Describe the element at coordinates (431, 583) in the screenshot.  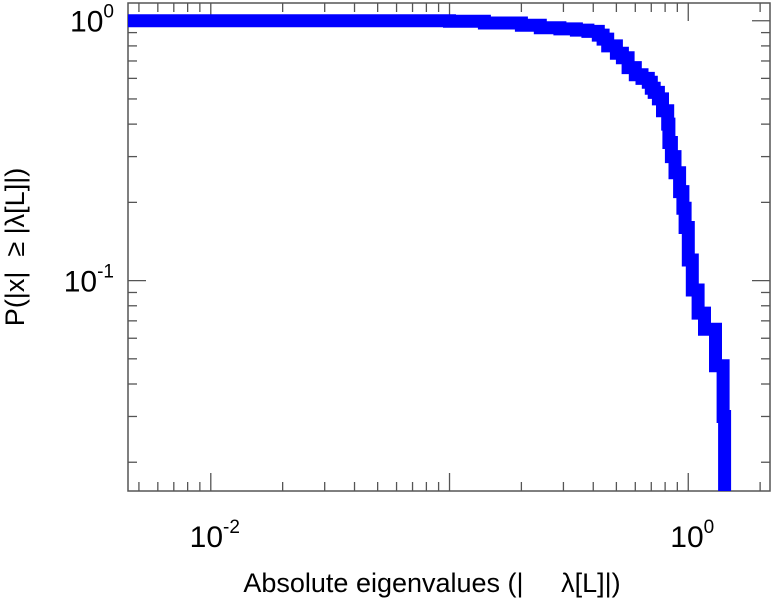
I see `x-axis-label: Absolute eigenvalues (| λ[L]|)` at that location.